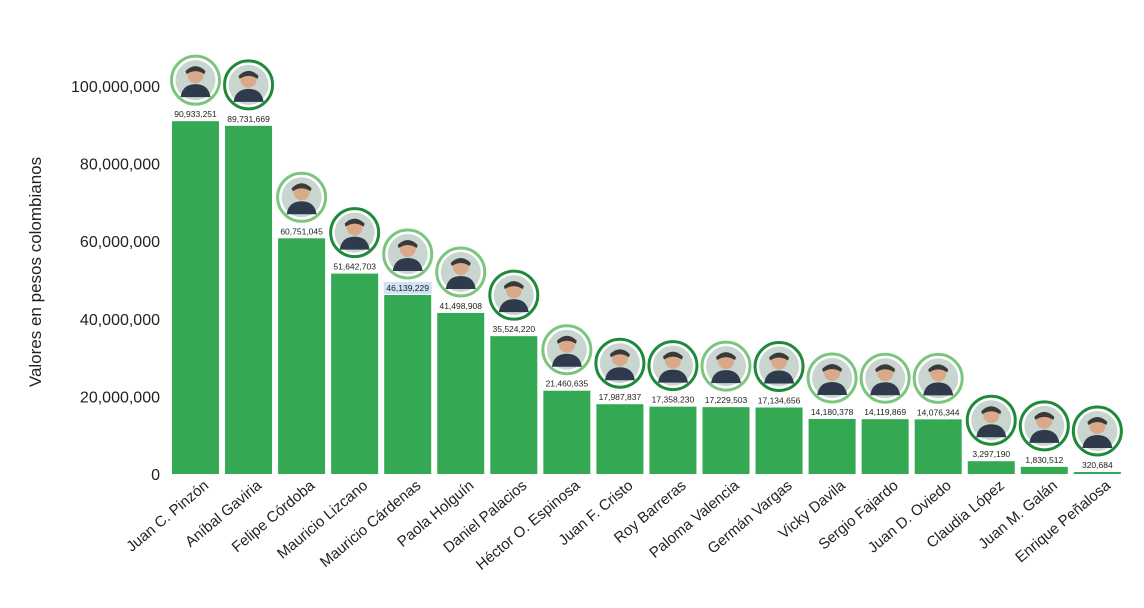  Describe the element at coordinates (120, 397) in the screenshot. I see `y-tick-label: 20,000,000` at that location.